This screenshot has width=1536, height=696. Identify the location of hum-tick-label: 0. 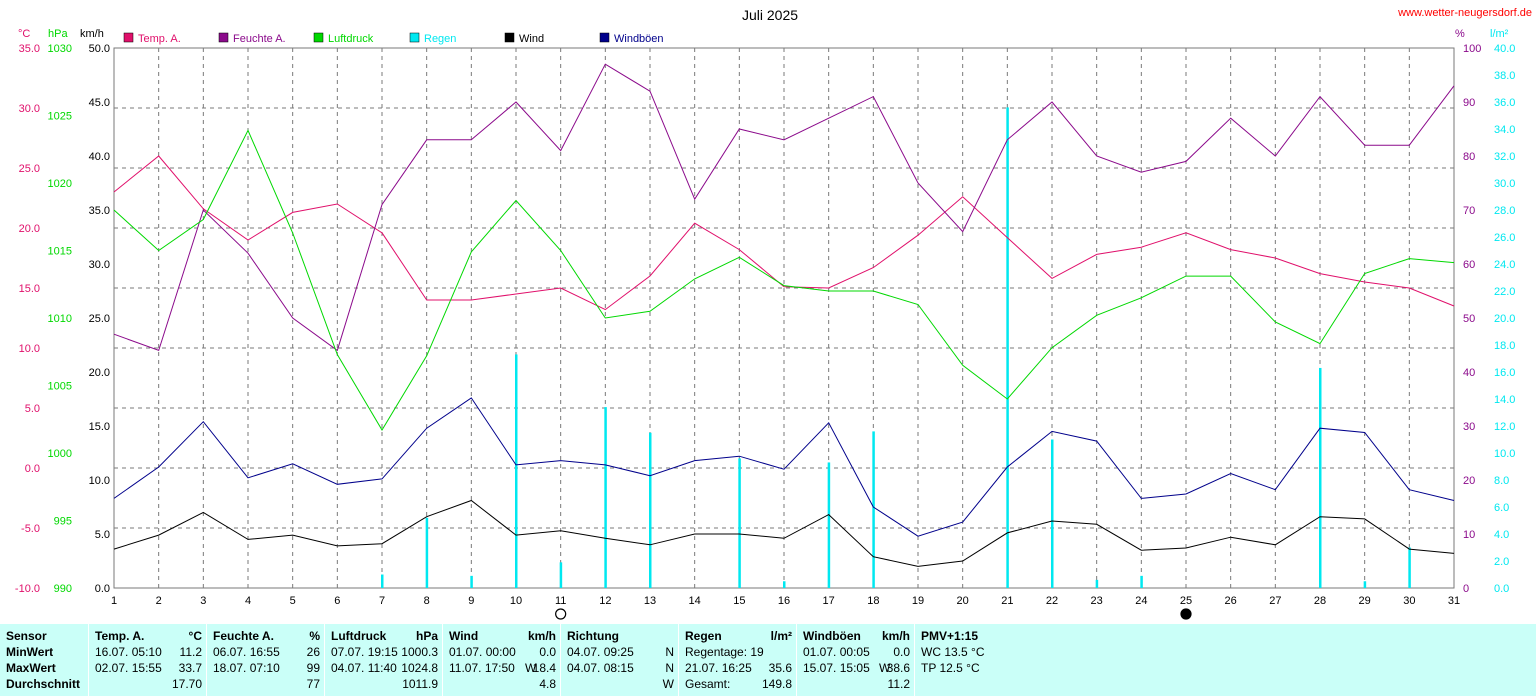
(1466, 589).